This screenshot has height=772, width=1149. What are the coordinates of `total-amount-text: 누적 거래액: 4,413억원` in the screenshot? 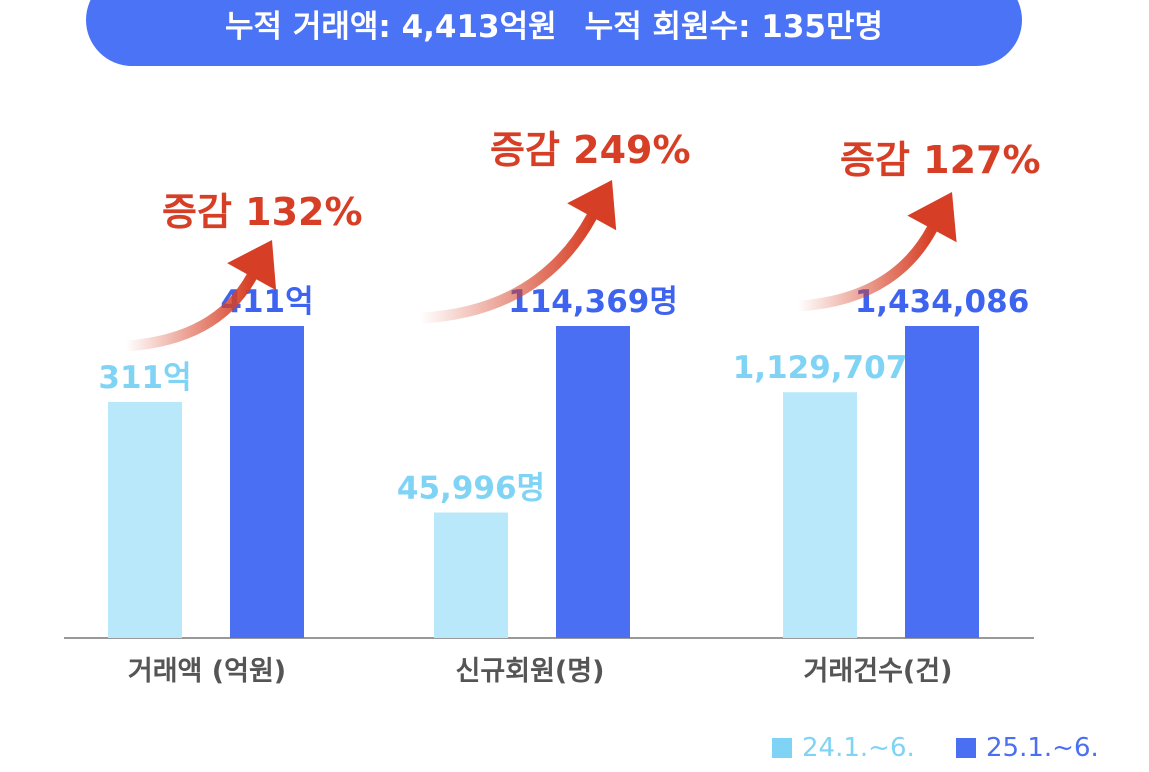 It's located at (390, 27).